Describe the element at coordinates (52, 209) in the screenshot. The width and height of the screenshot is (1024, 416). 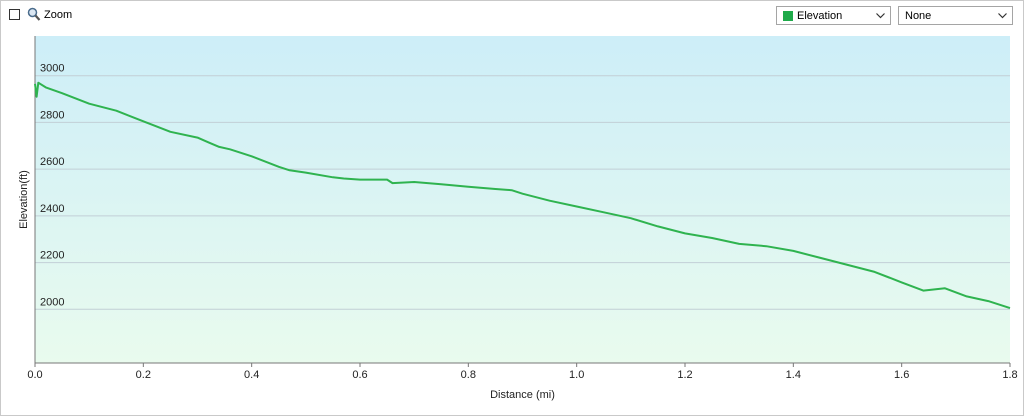
I see `y-tick-label: 2400` at that location.